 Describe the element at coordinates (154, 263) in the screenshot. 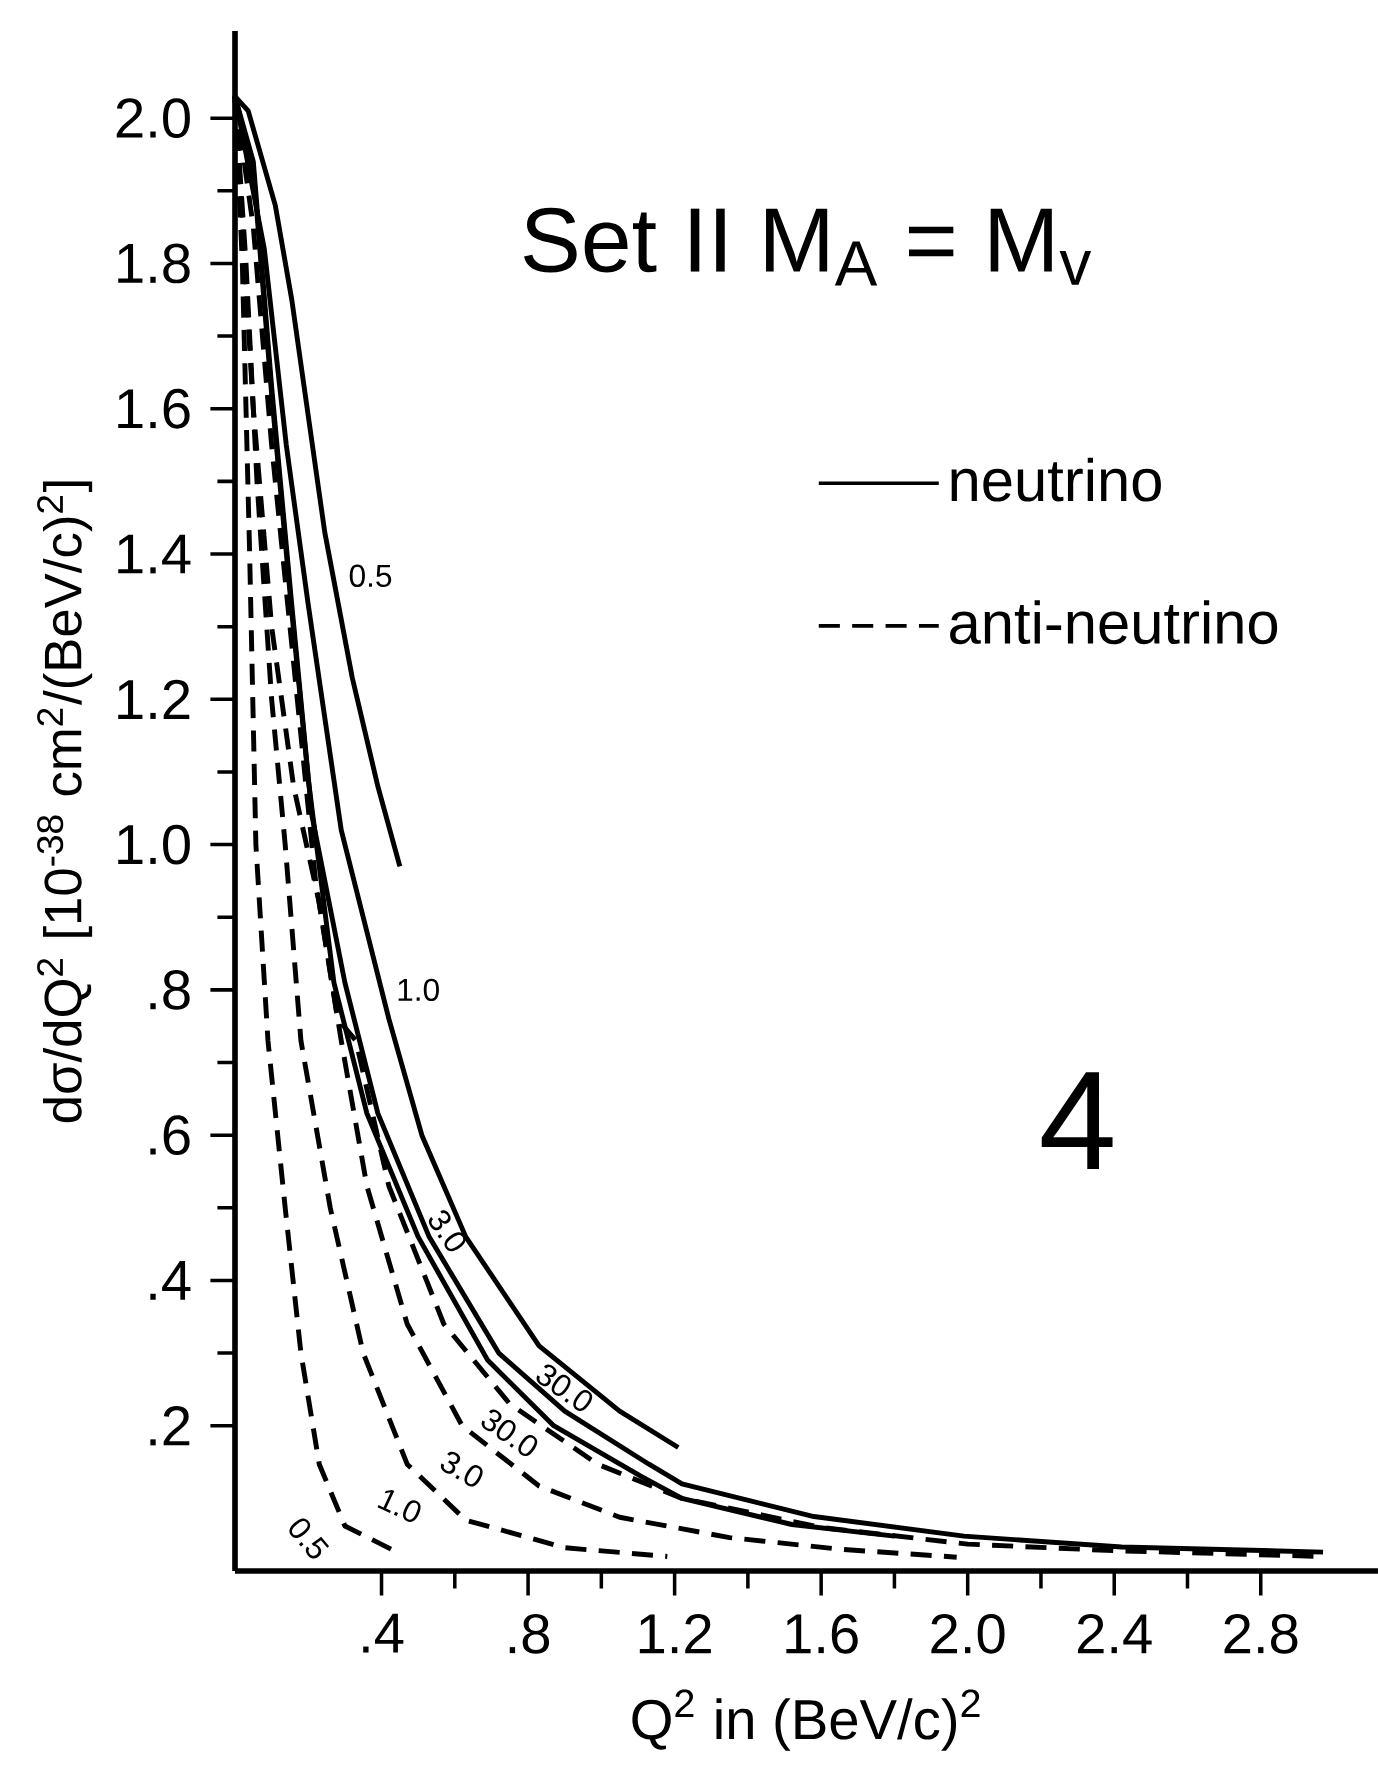

I see `y-tick-label: 1.8` at that location.